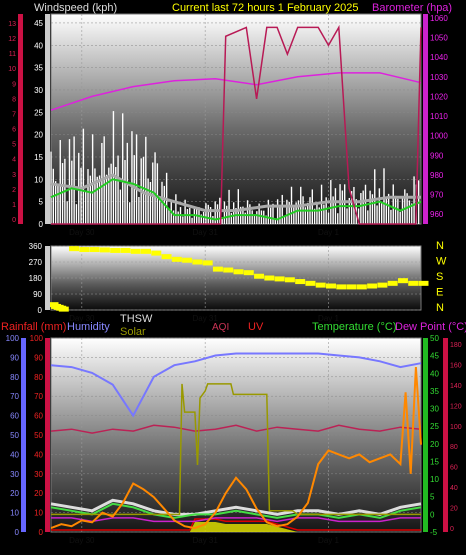 The height and width of the screenshot is (555, 466). I want to click on aqi-axis-bar, so click(445, 435).